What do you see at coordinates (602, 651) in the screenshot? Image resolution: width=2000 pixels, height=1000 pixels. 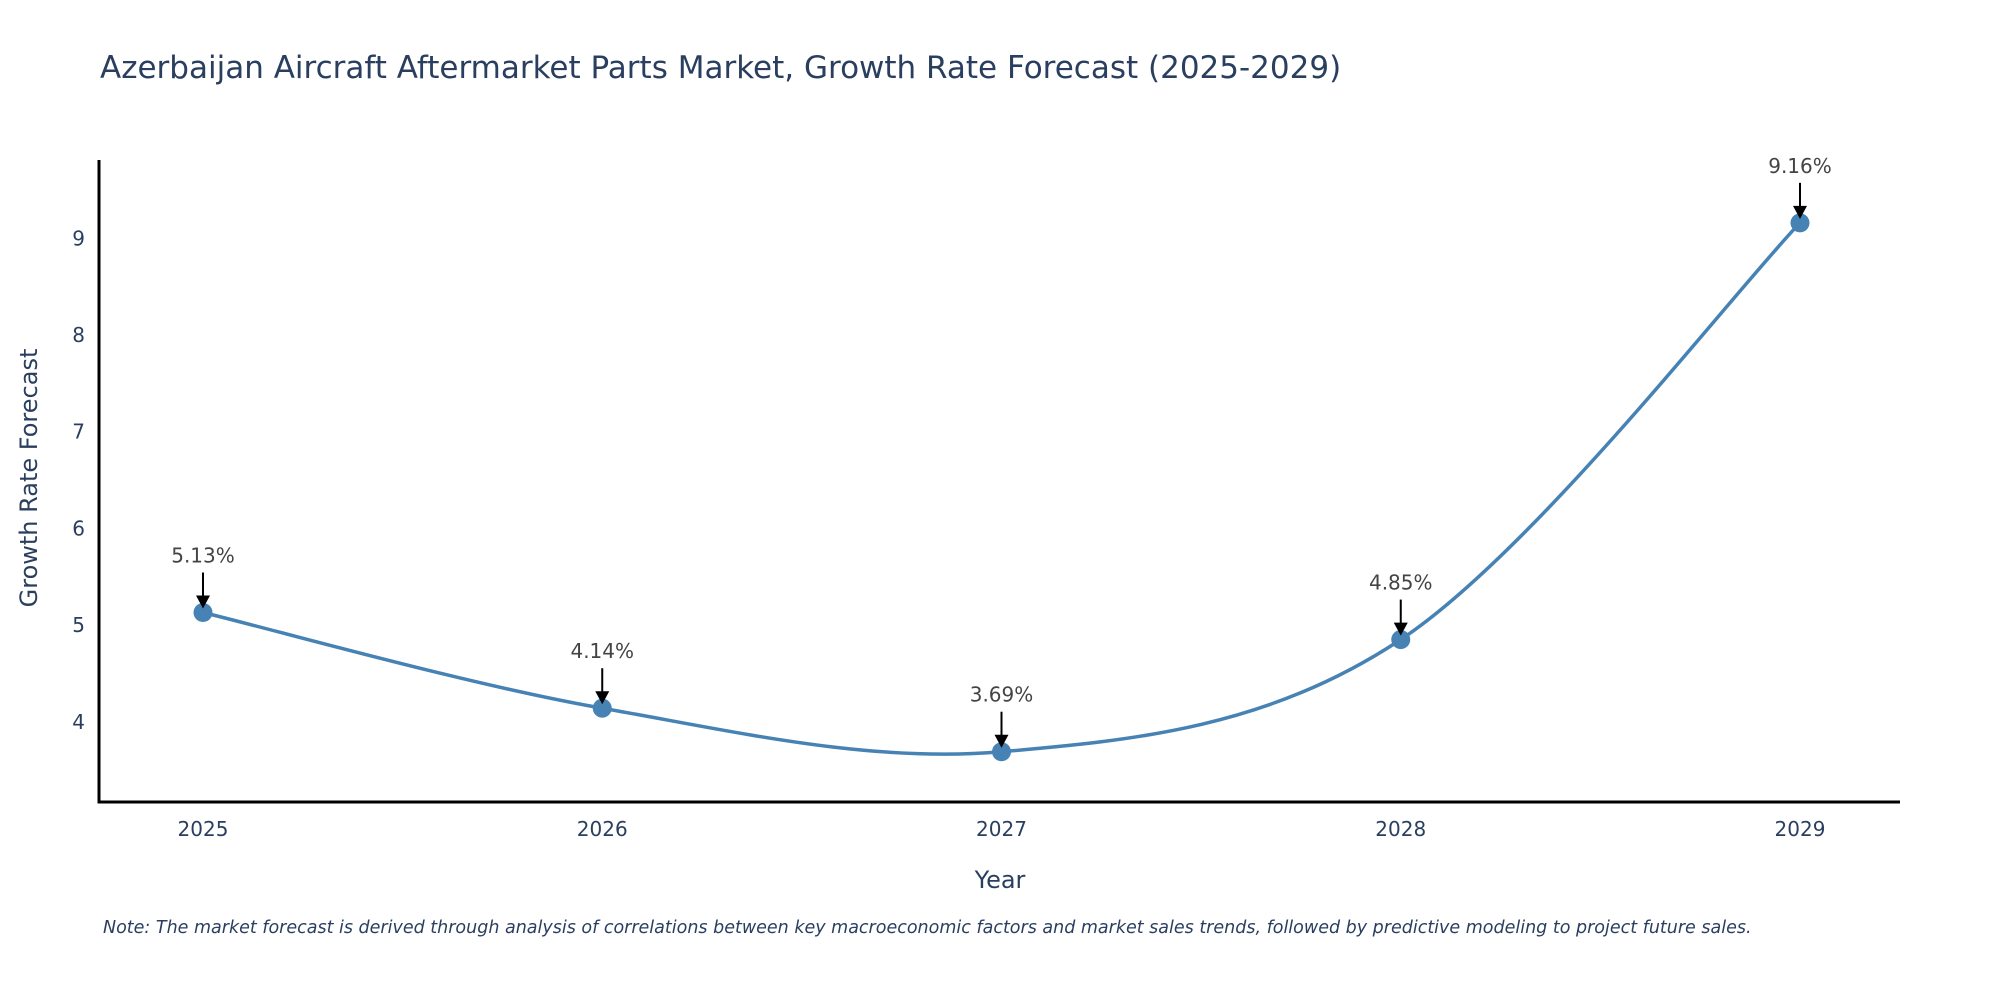 I see `annotation-label: 4.14%` at bounding box center [602, 651].